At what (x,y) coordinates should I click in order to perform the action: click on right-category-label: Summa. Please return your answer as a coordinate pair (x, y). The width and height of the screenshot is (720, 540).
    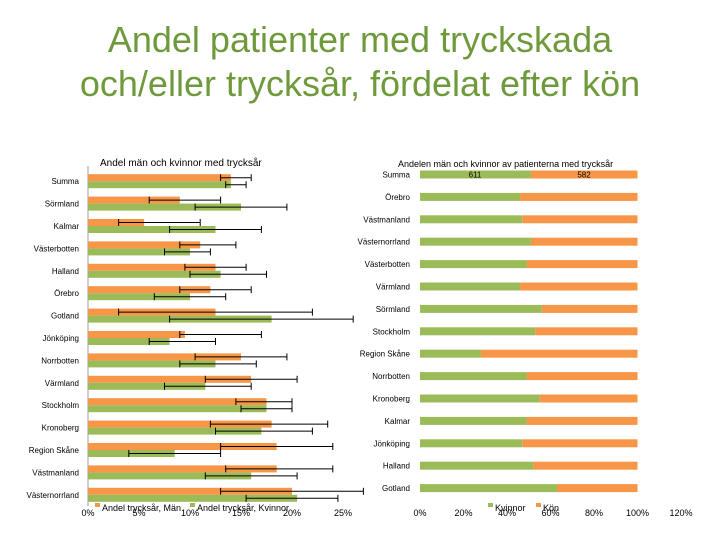
    Looking at the image, I should click on (396, 175).